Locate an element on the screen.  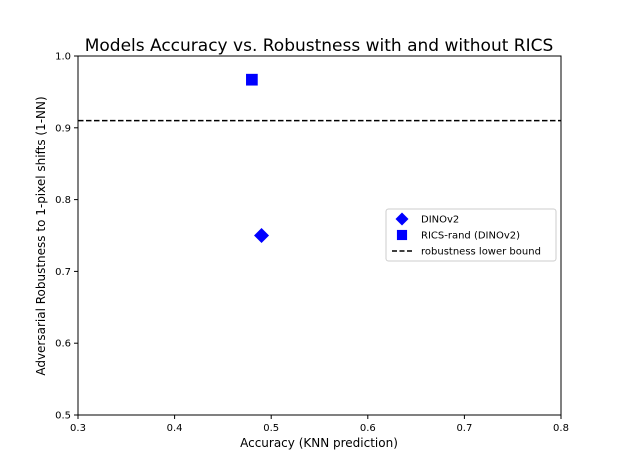
y-tick-label: 0.8 is located at coordinates (63, 200).